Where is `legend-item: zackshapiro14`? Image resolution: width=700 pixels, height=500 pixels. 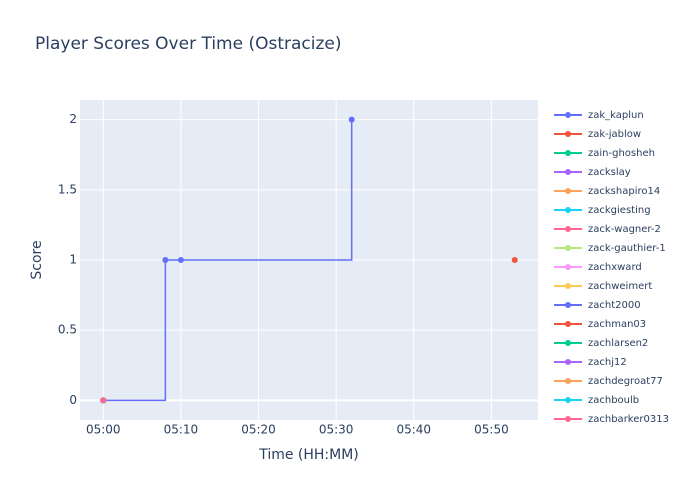 legend-item: zackshapiro14 is located at coordinates (607, 191).